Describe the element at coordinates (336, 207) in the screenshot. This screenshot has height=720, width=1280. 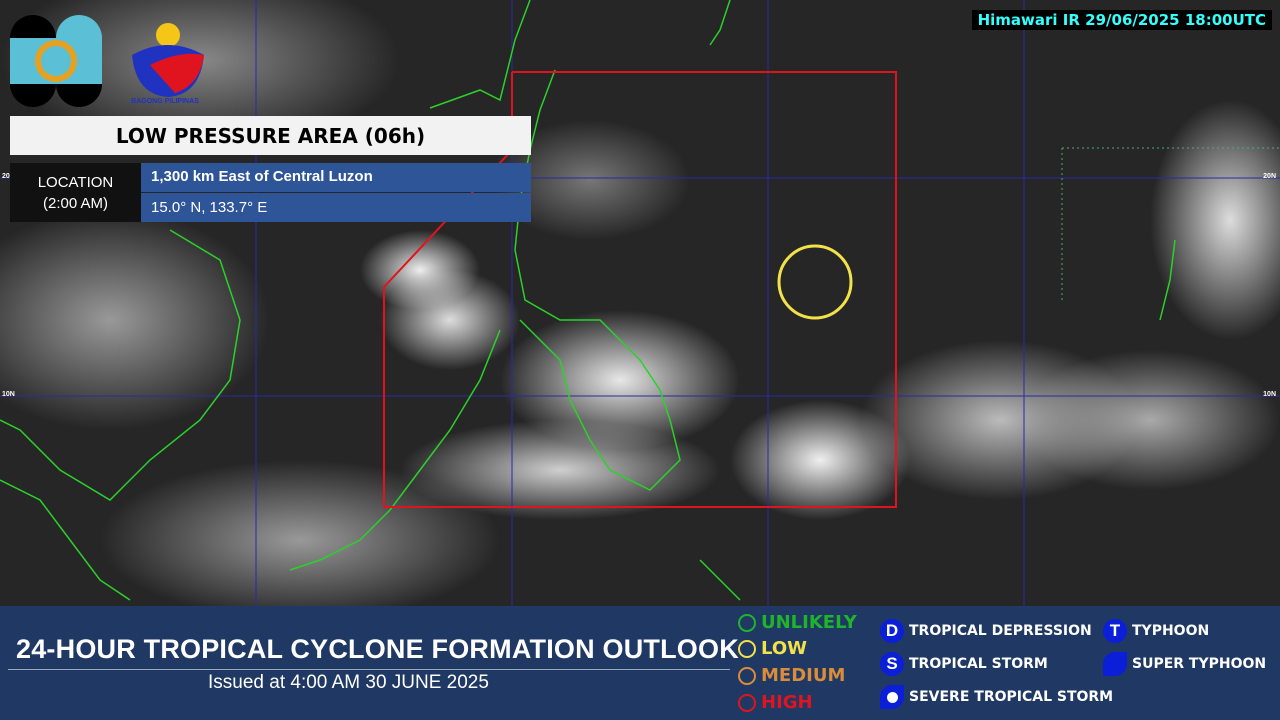
I see `location-coordinates: 15.0° N, 133.7° E` at that location.